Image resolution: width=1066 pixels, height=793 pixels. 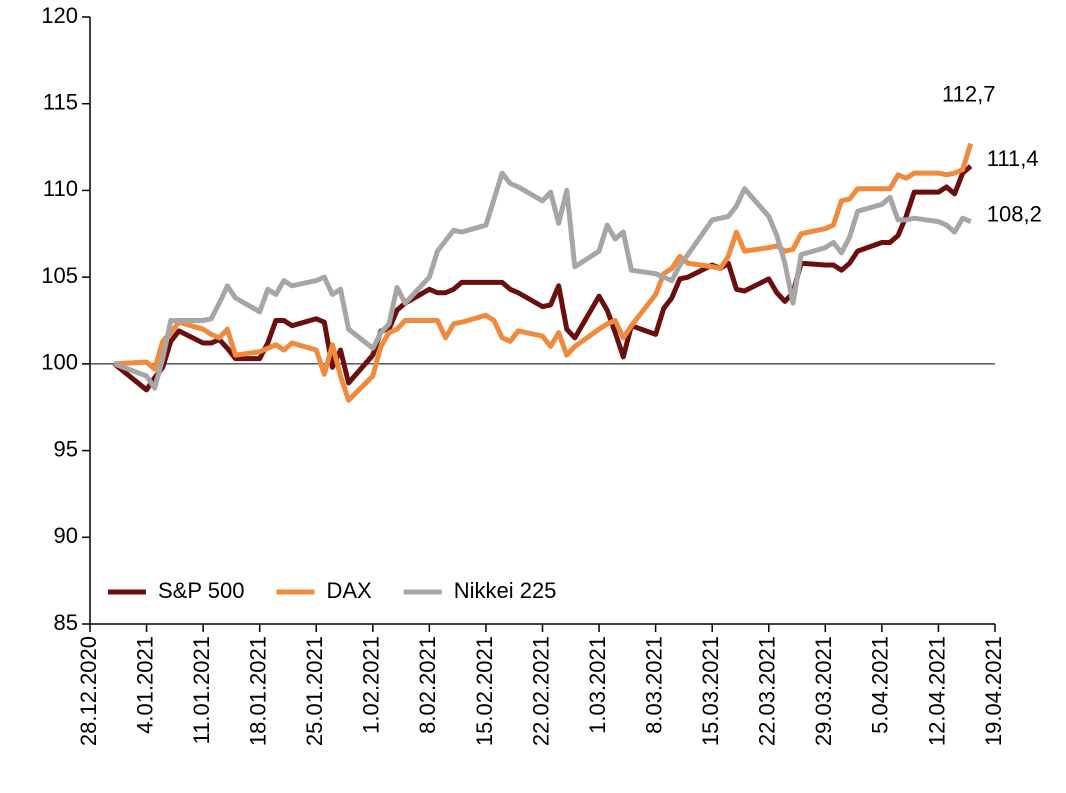 What do you see at coordinates (484, 691) in the screenshot?
I see `x-tick-label: 15.02.2021` at bounding box center [484, 691].